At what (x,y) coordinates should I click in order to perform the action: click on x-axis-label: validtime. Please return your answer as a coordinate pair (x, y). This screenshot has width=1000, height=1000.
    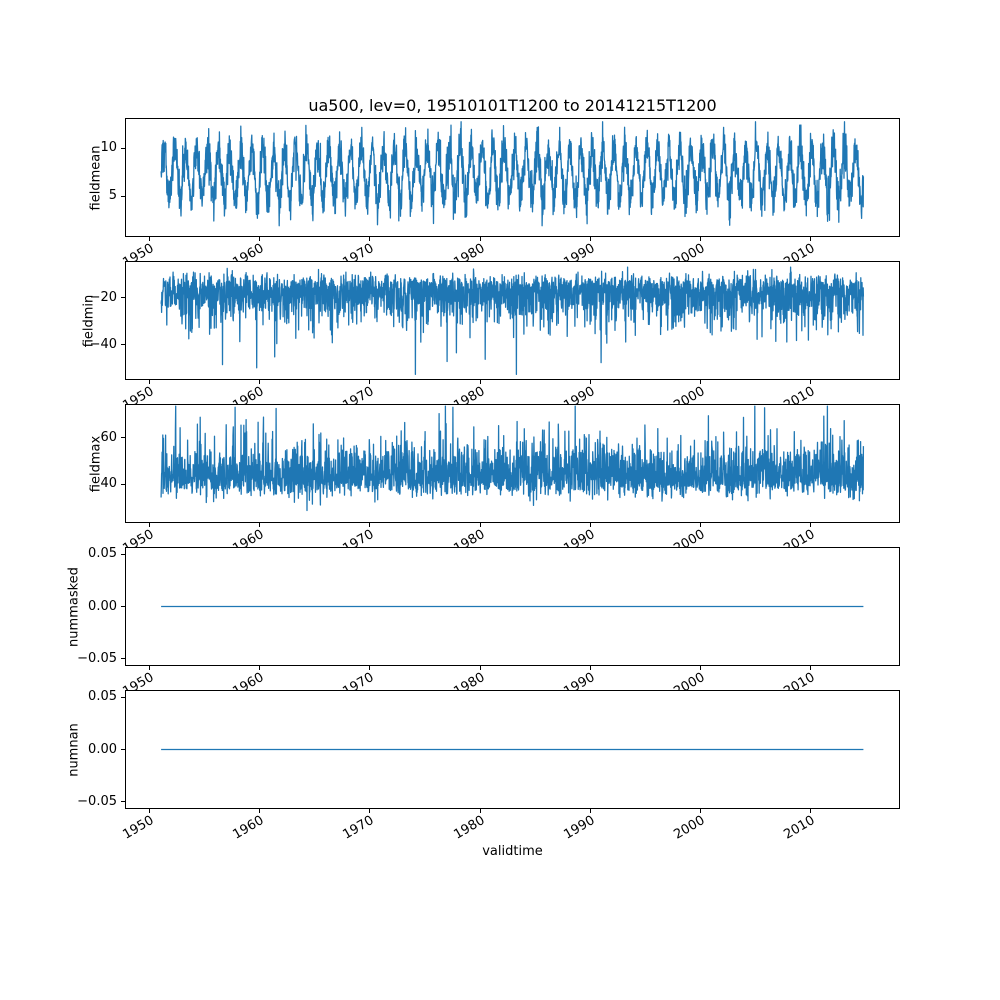
    Looking at the image, I should click on (512, 851).